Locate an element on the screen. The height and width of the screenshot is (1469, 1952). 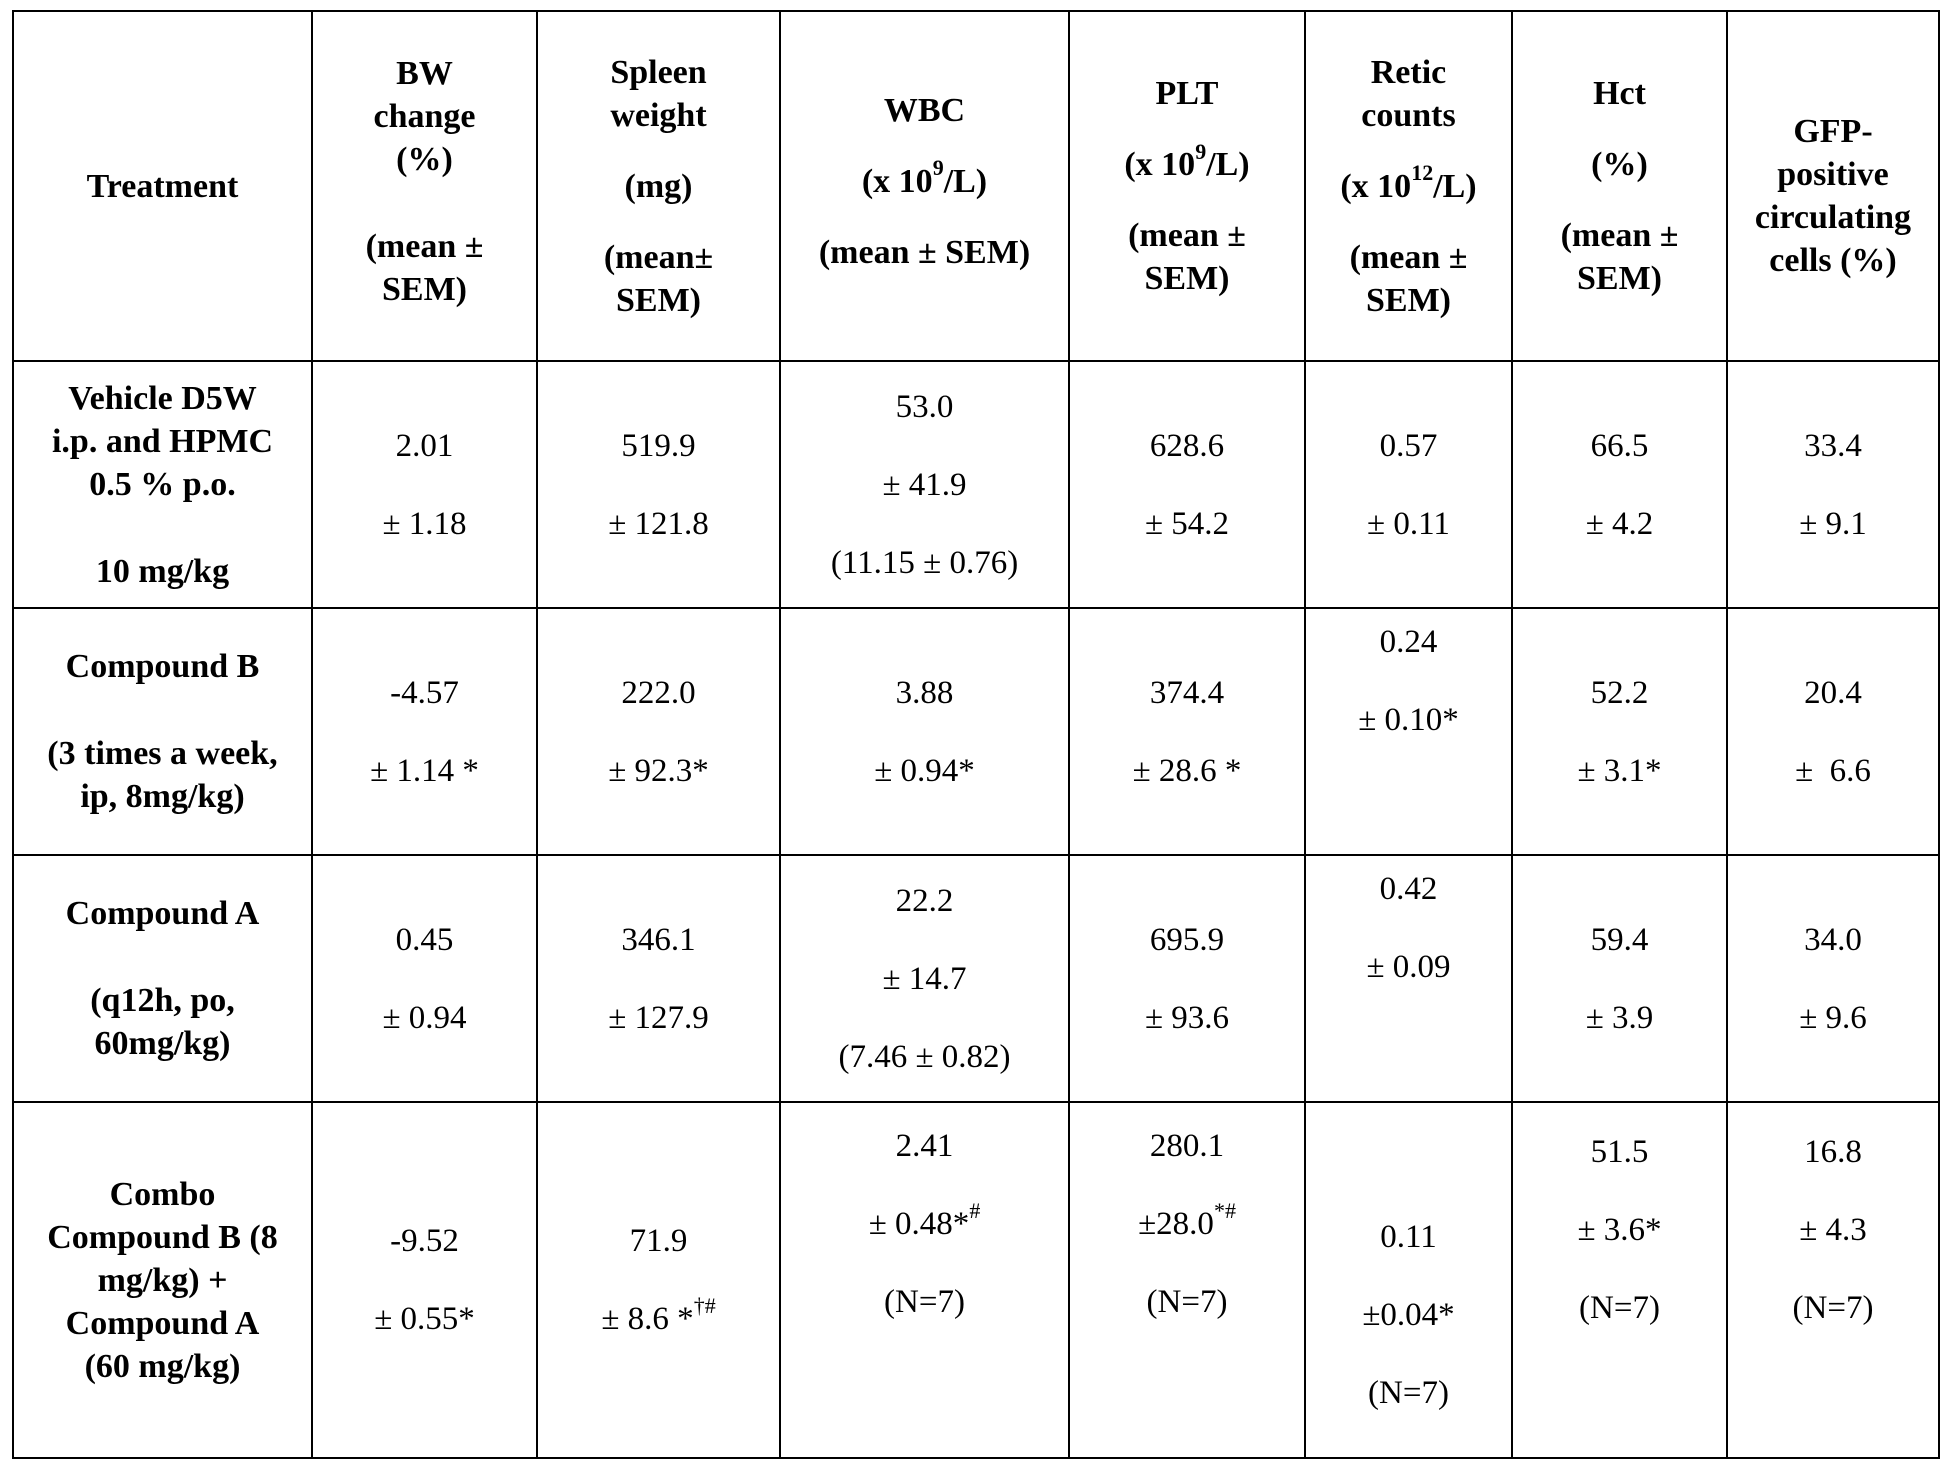
header-spleen-weight: Spleen weight (mg) (mean± SEM) is located at coordinates (658, 186).